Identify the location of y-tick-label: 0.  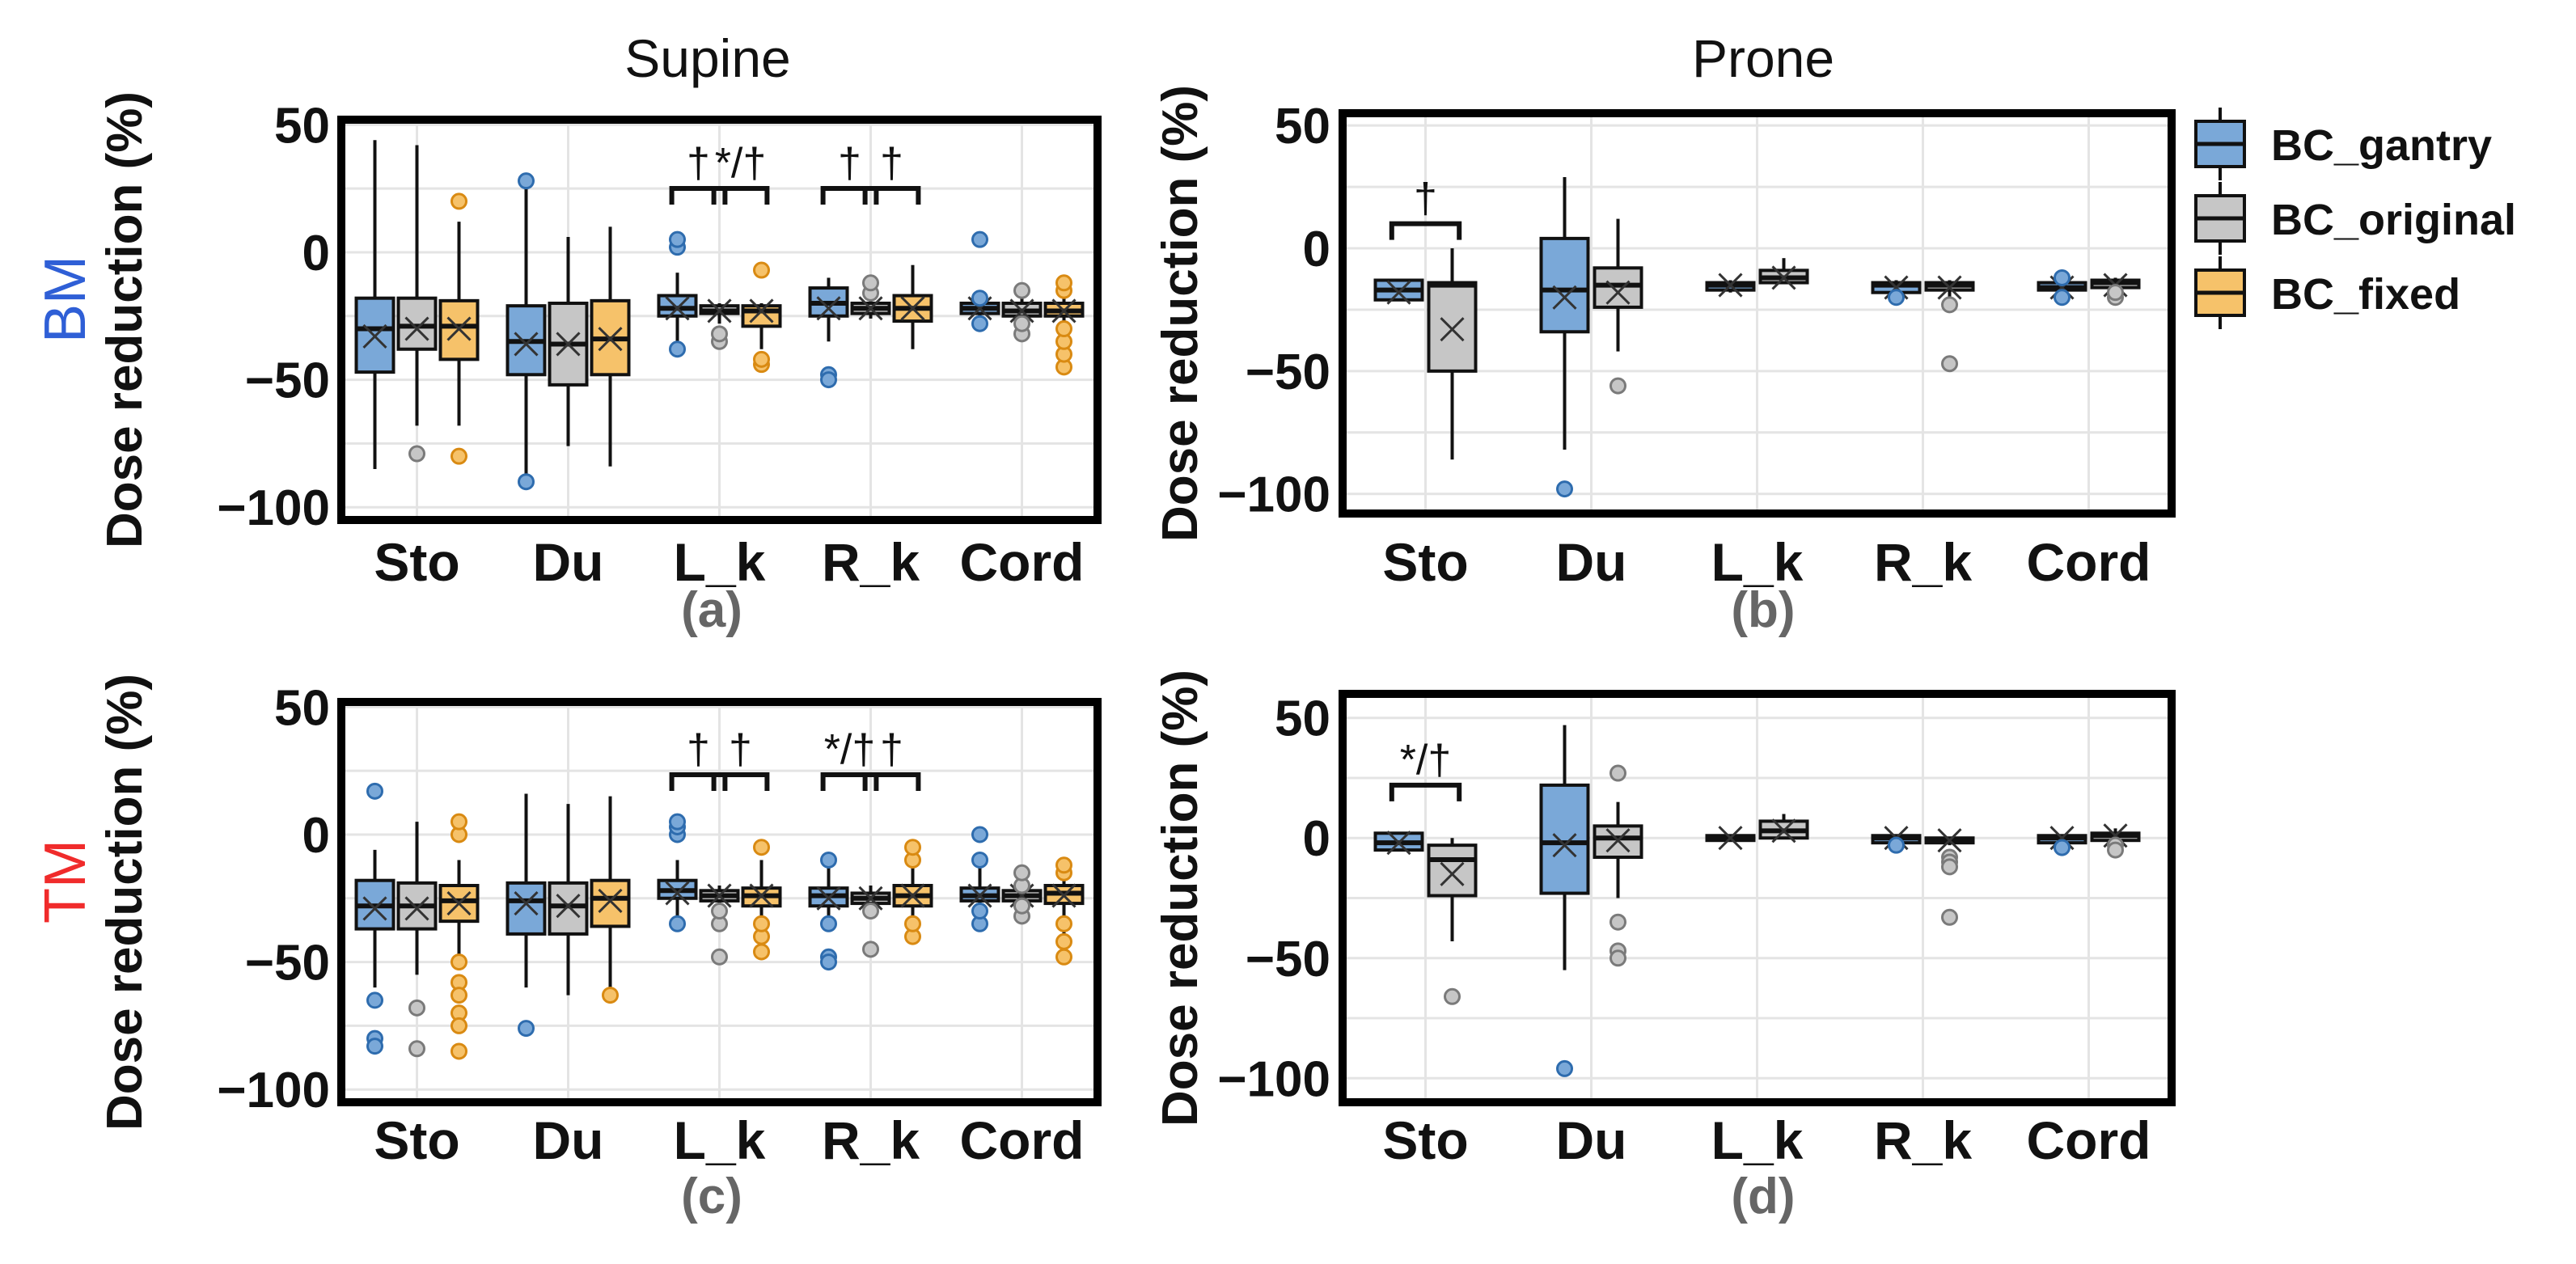
(1316, 250).